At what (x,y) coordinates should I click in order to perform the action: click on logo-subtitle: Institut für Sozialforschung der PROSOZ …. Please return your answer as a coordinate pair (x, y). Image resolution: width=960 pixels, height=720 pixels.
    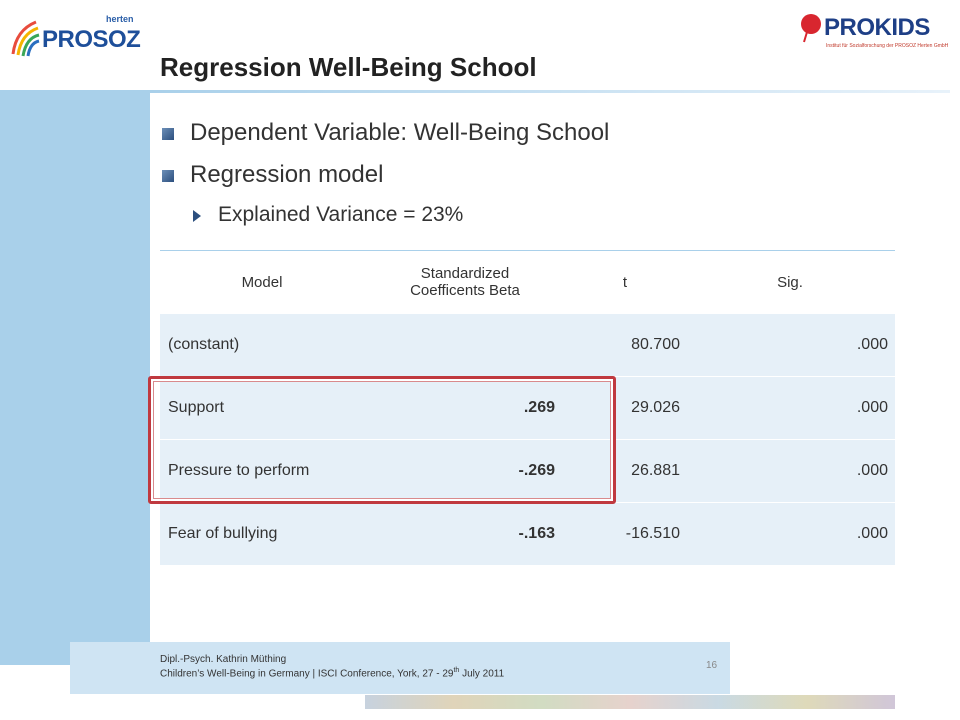
    Looking at the image, I should click on (887, 46).